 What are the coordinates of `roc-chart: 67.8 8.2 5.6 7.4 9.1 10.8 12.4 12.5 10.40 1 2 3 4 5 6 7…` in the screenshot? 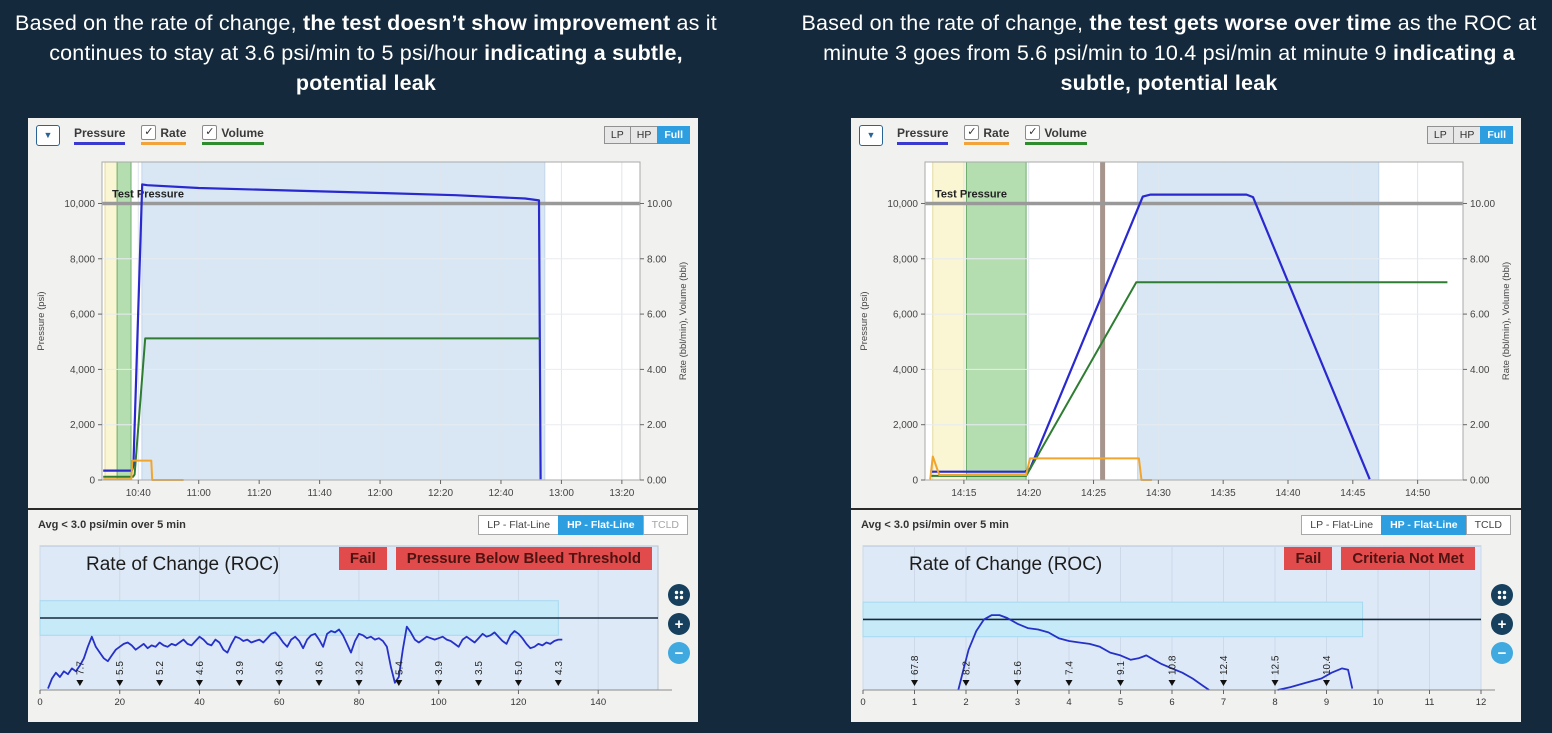 It's located at (1186, 631).